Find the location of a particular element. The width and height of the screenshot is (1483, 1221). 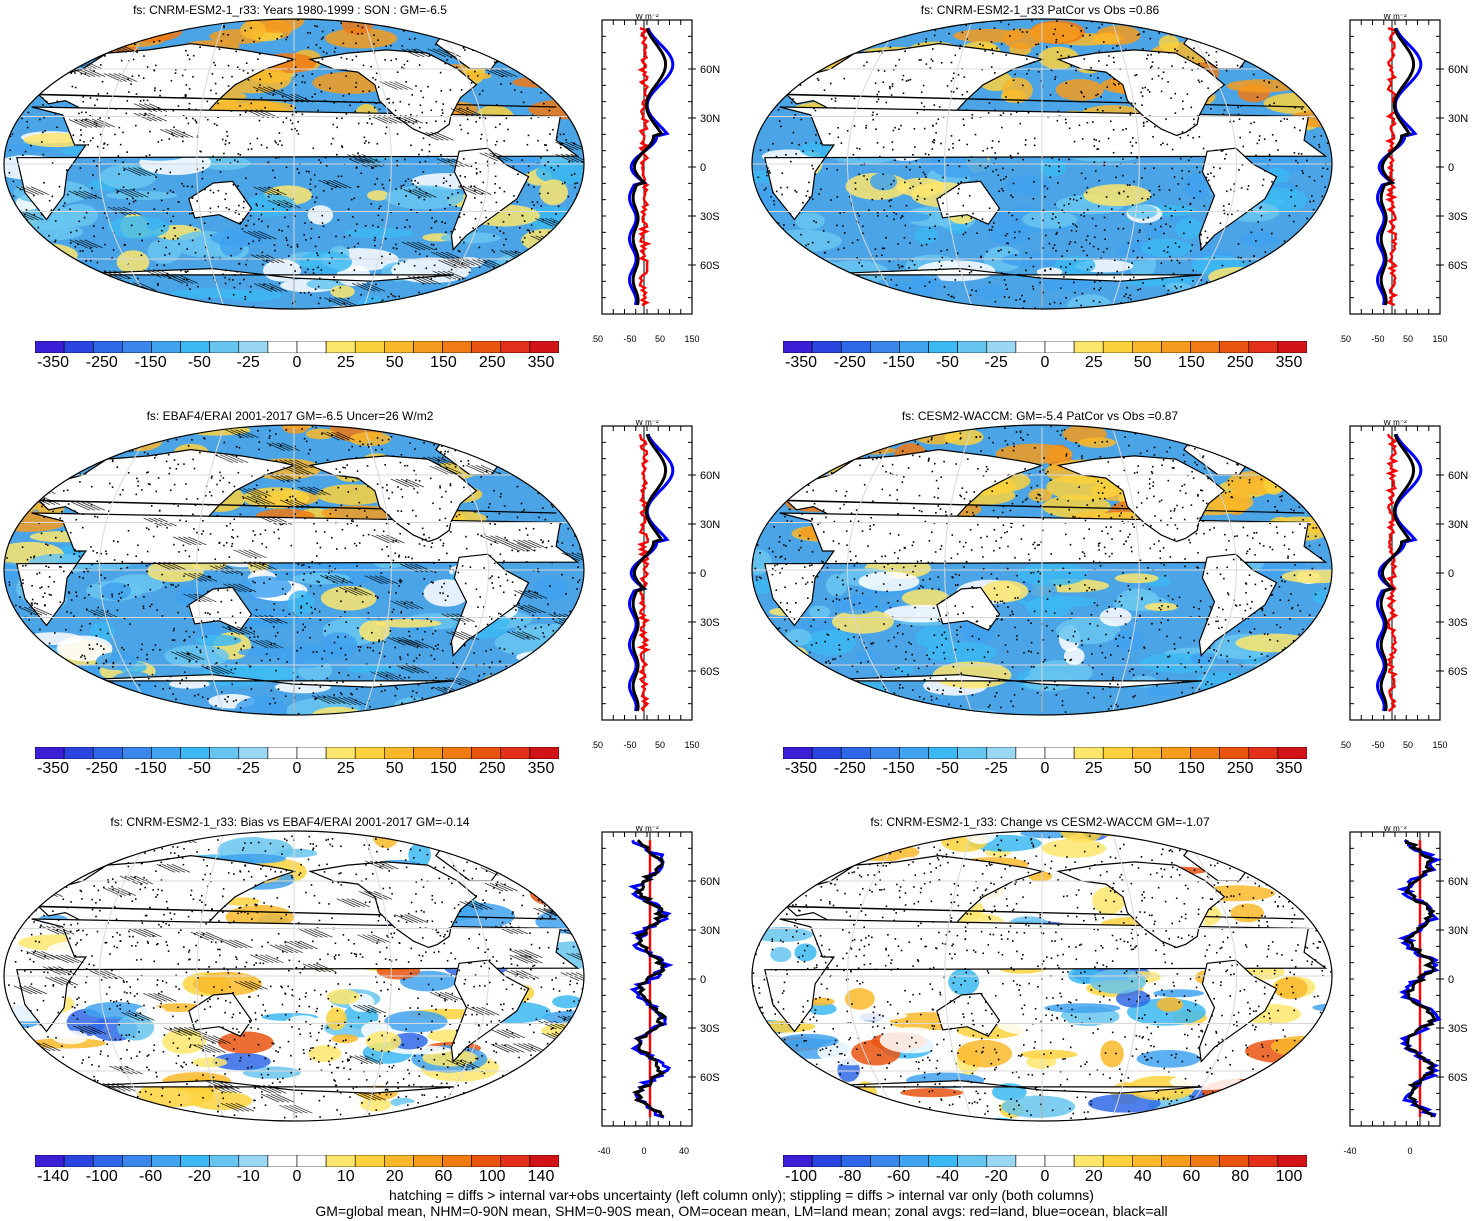

colorbar-label: 100 is located at coordinates (492, 1176).